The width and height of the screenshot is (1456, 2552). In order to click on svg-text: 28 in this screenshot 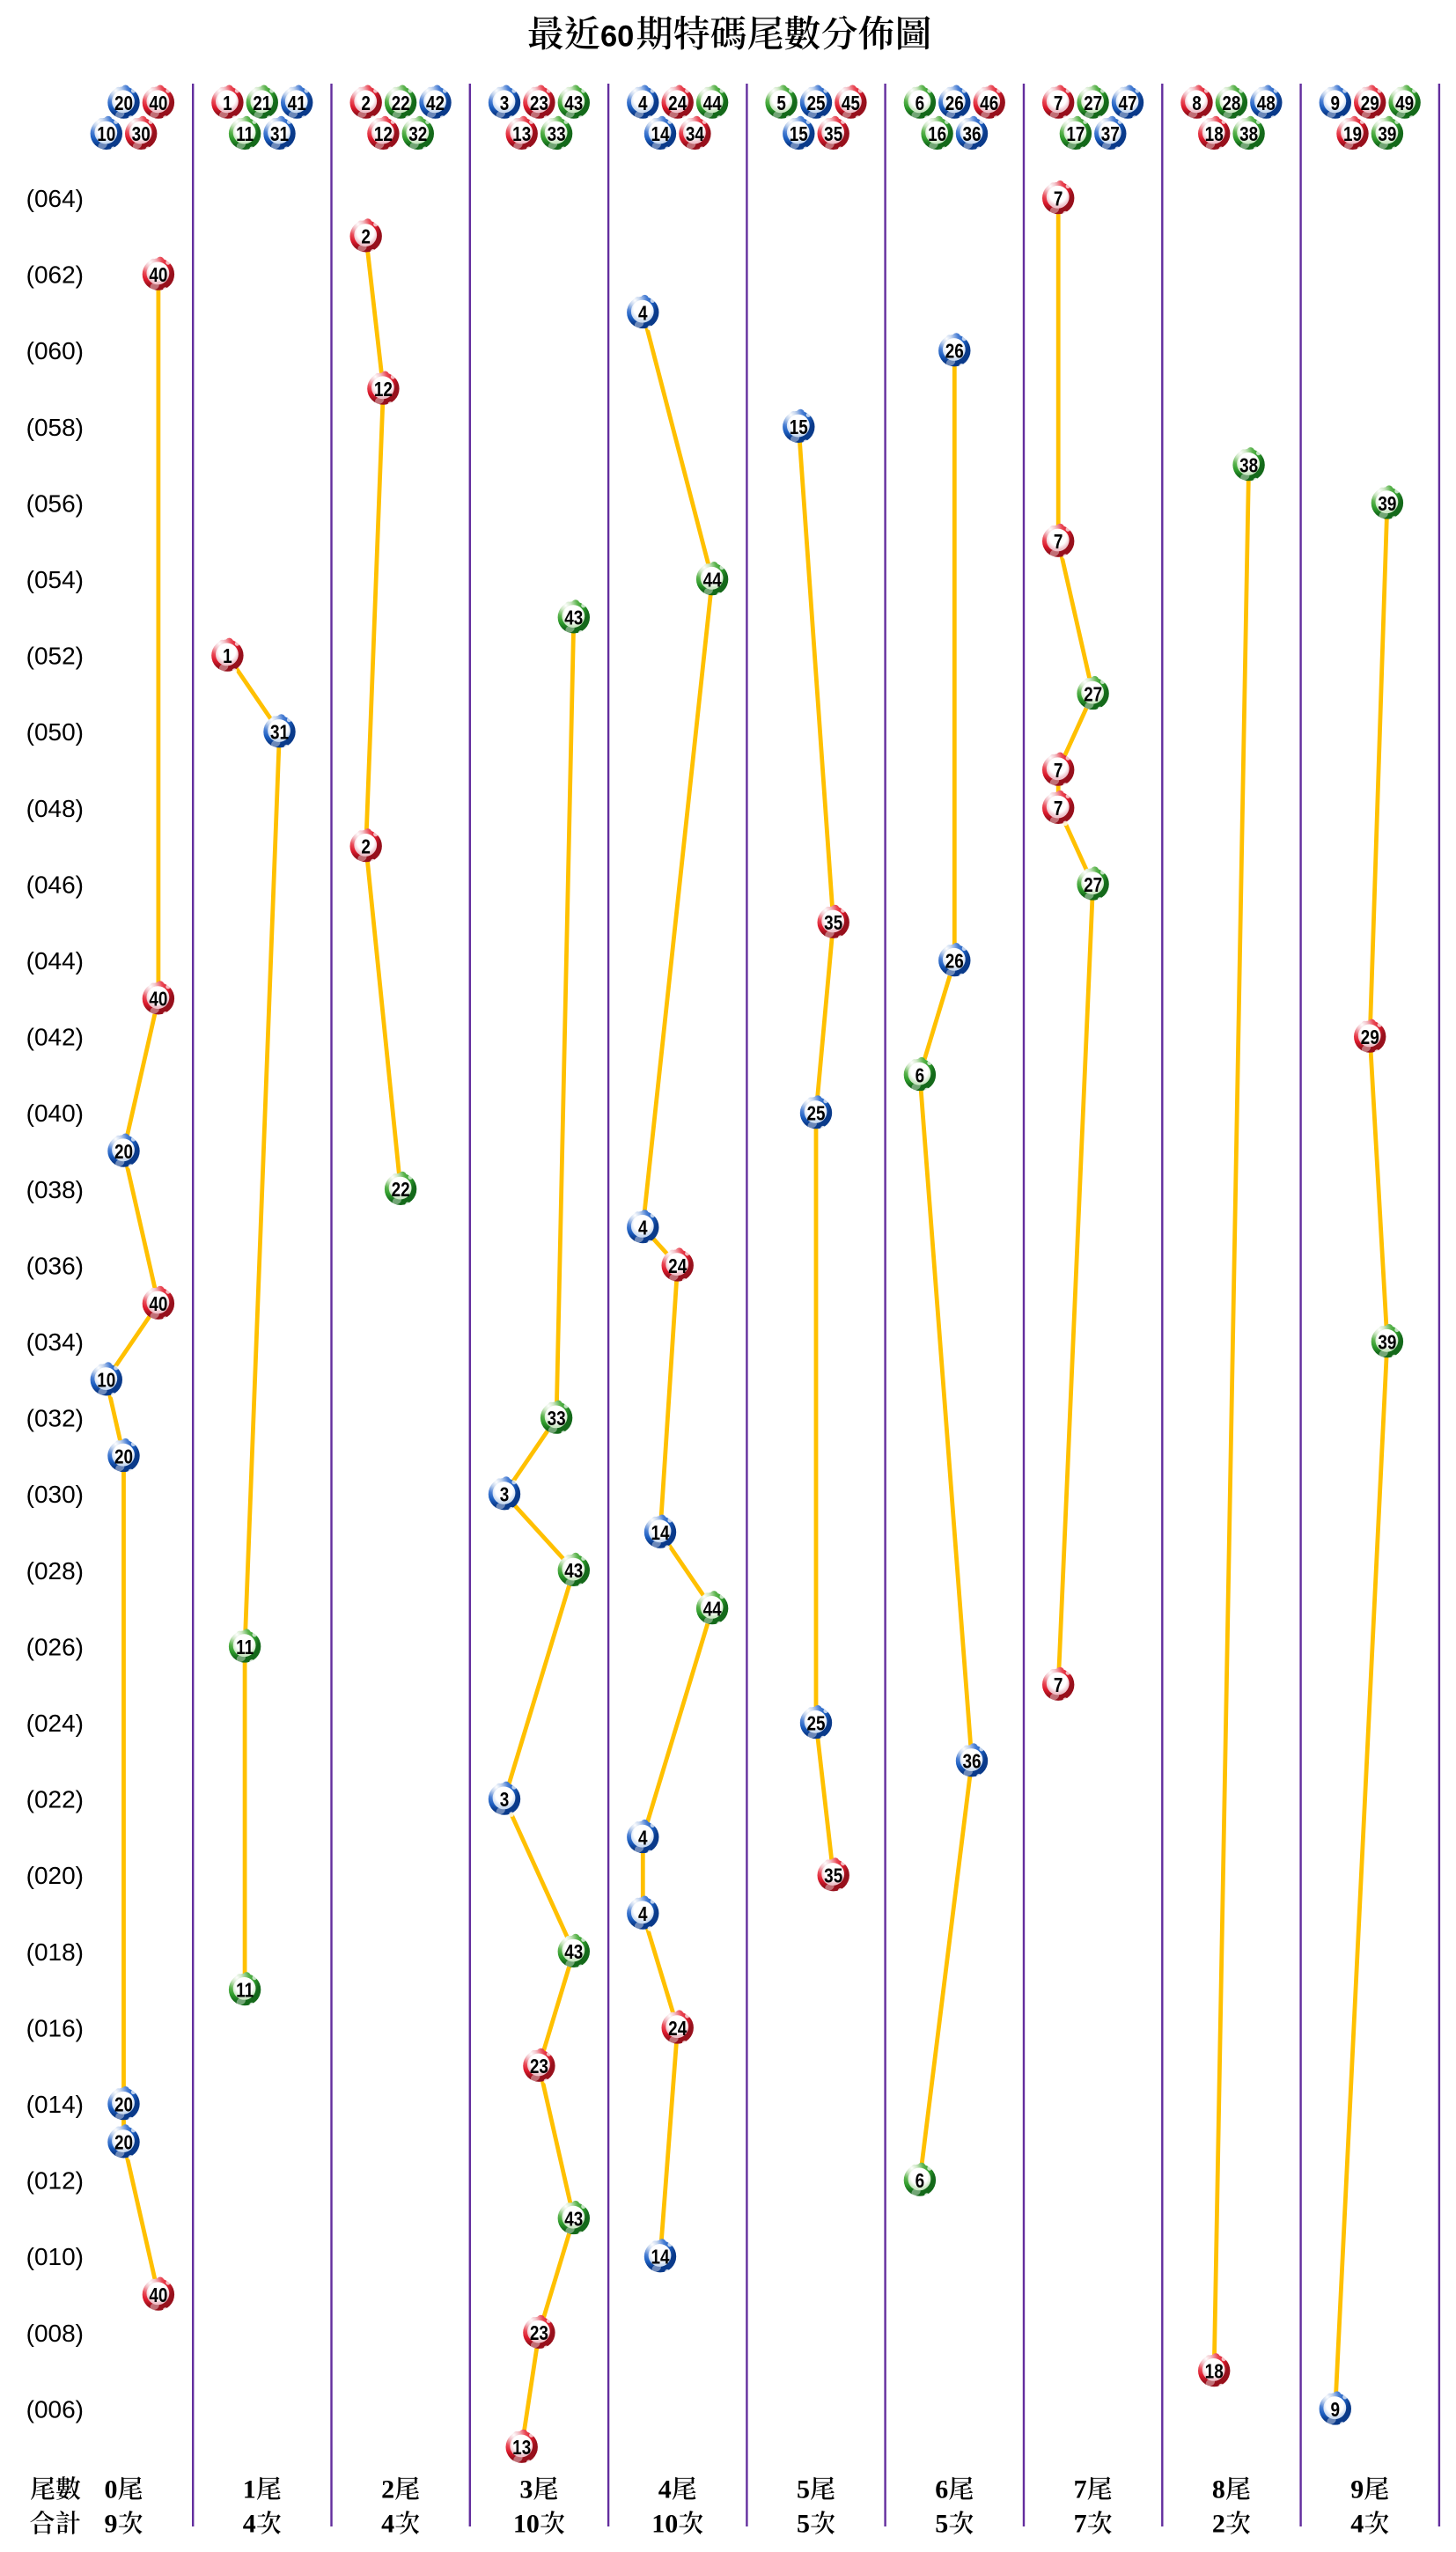, I will do `click(1231, 103)`.